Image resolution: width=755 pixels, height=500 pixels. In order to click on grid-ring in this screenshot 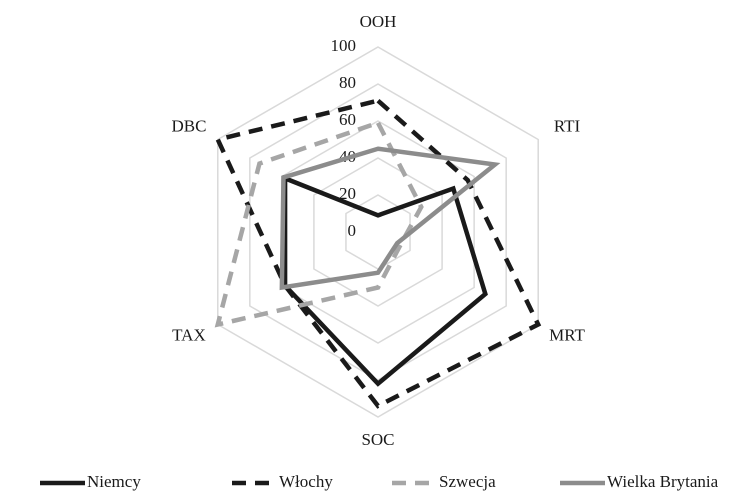, I will do `click(378, 232)`.